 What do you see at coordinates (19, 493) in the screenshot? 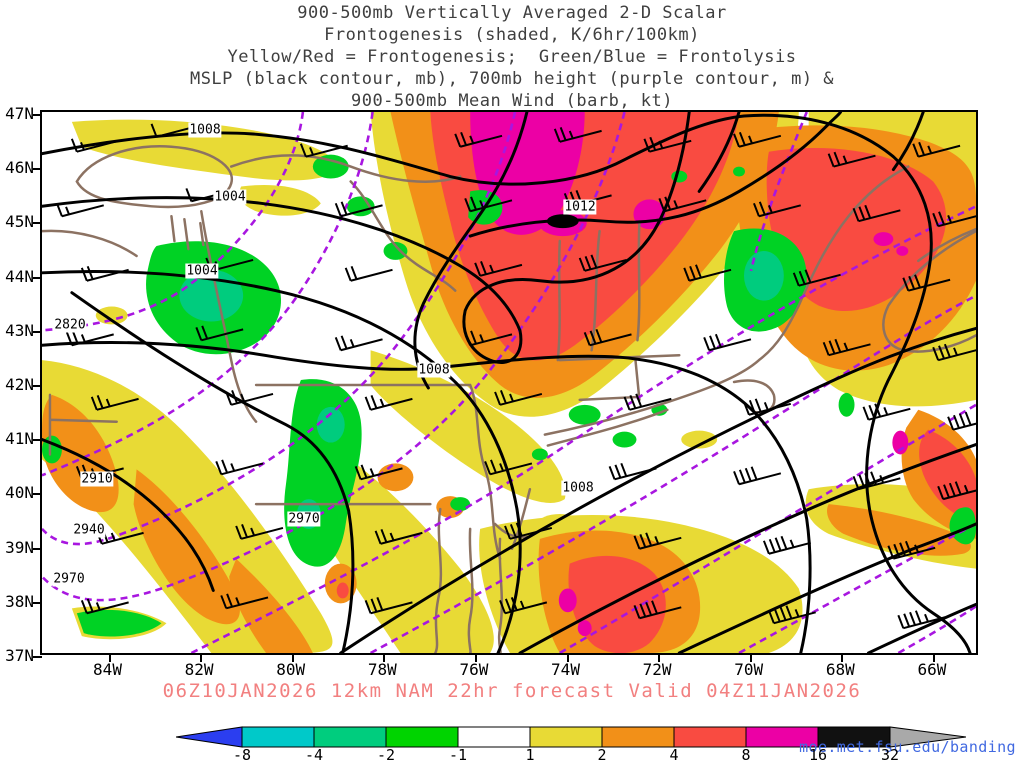
I see `lat-tick-label: 40N` at bounding box center [19, 493].